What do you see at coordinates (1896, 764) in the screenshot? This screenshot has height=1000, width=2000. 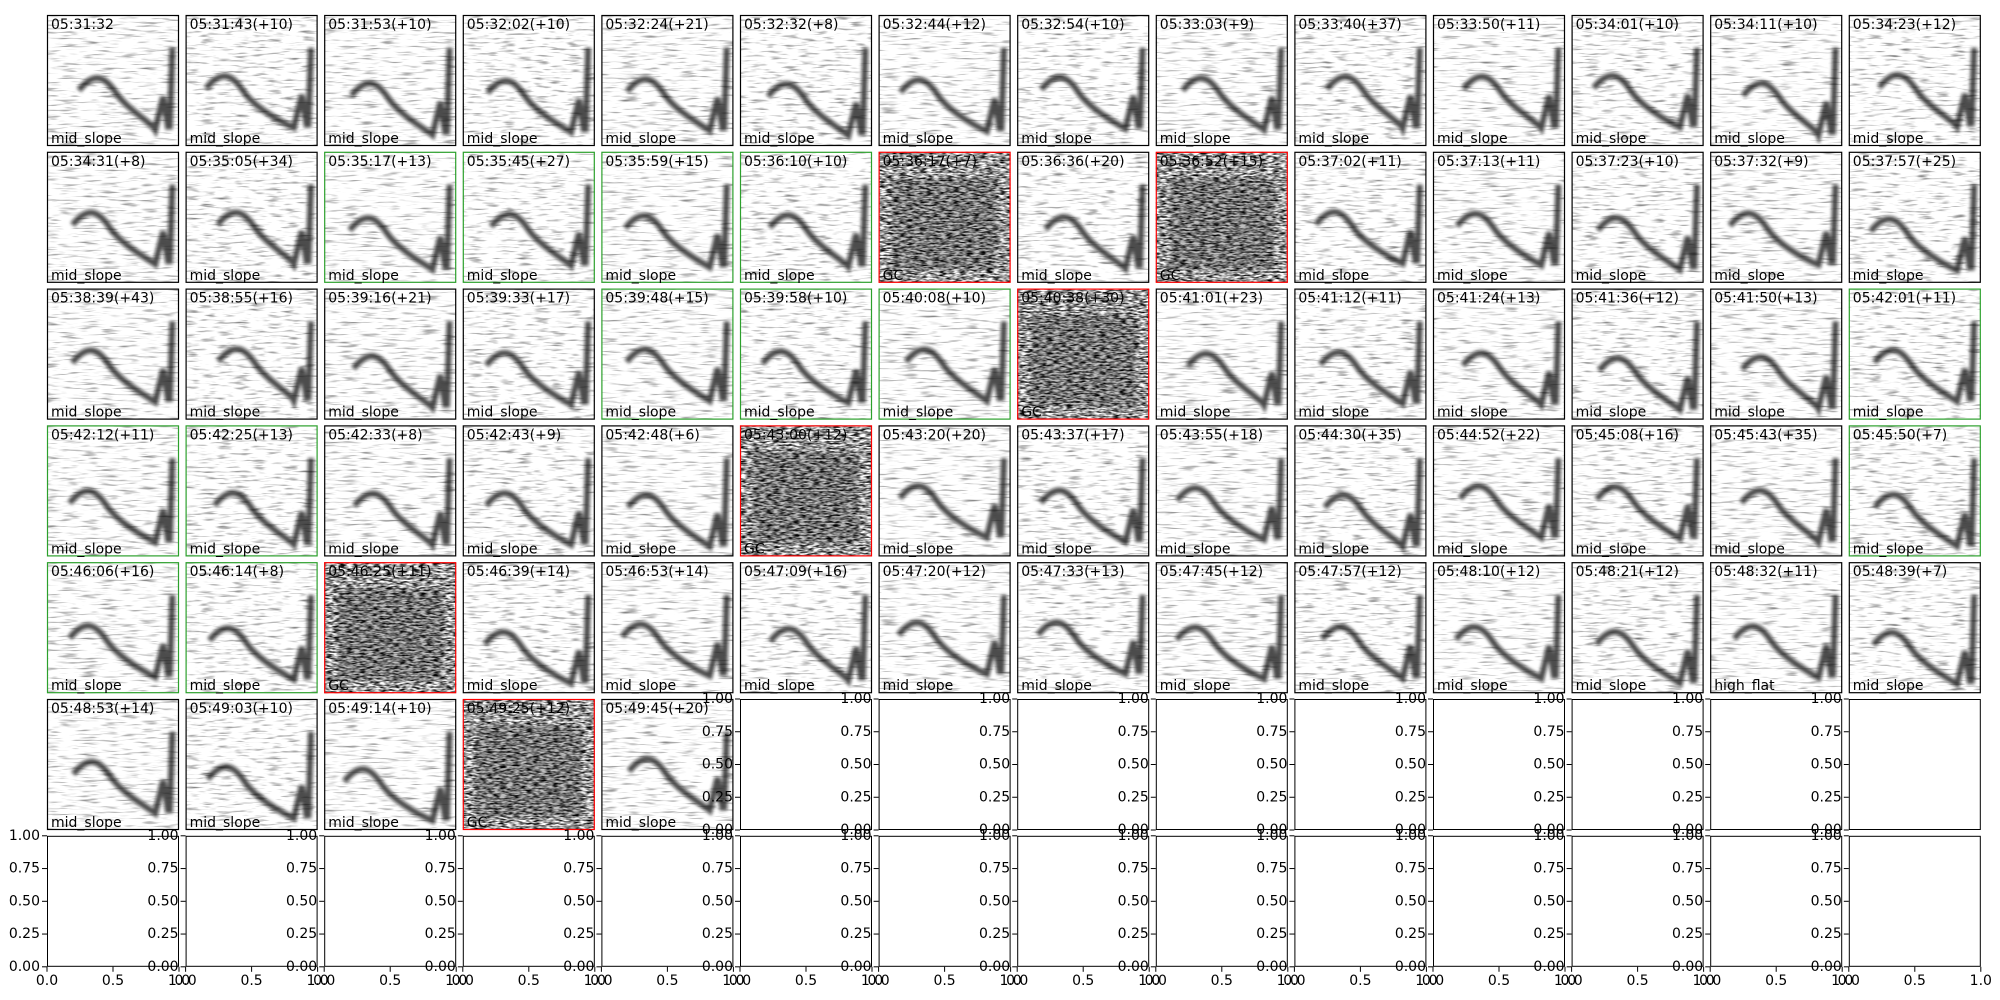 I see `empty-axes: 0.00 0.25 0.50 0.75 1.00` at bounding box center [1896, 764].